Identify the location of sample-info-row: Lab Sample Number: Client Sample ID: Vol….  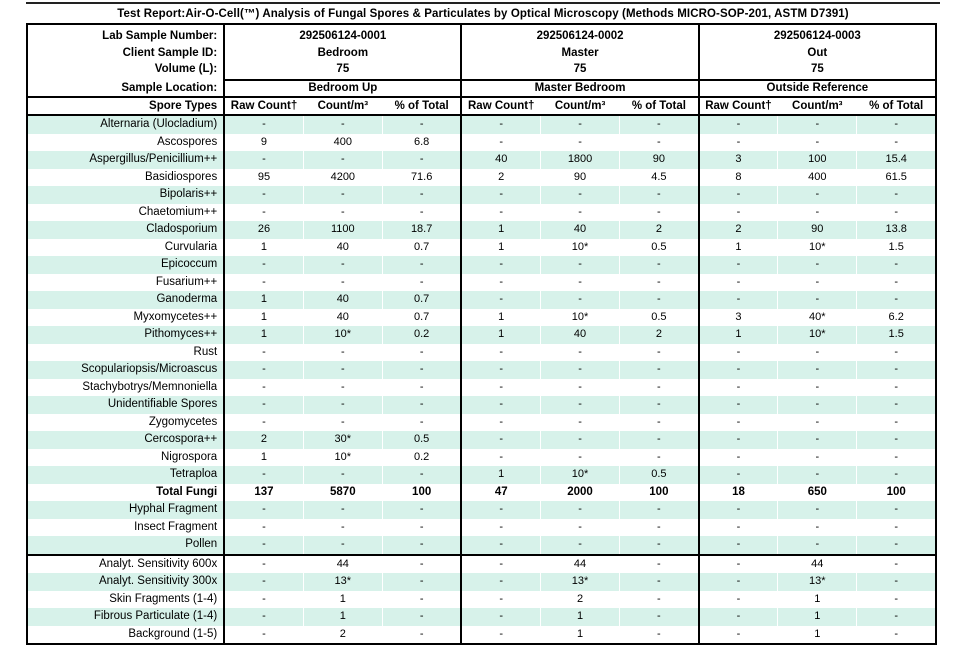
(481, 60).